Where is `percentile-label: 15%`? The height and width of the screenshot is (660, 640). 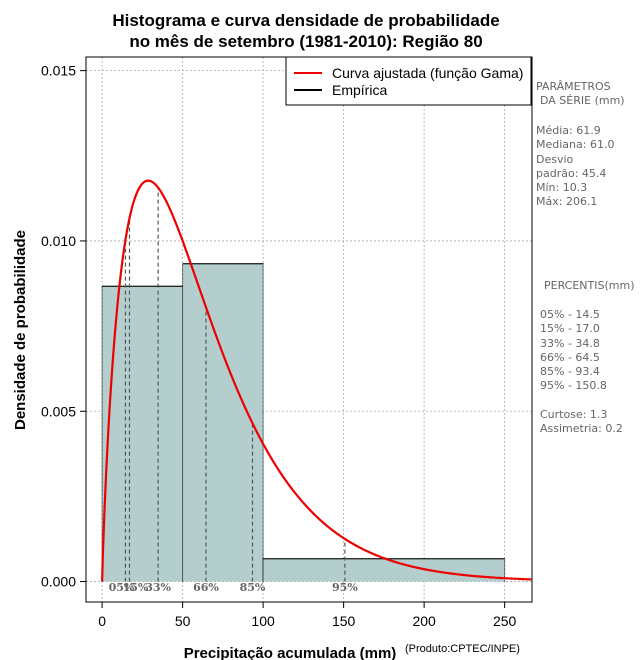
percentile-label: 15% is located at coordinates (136, 587).